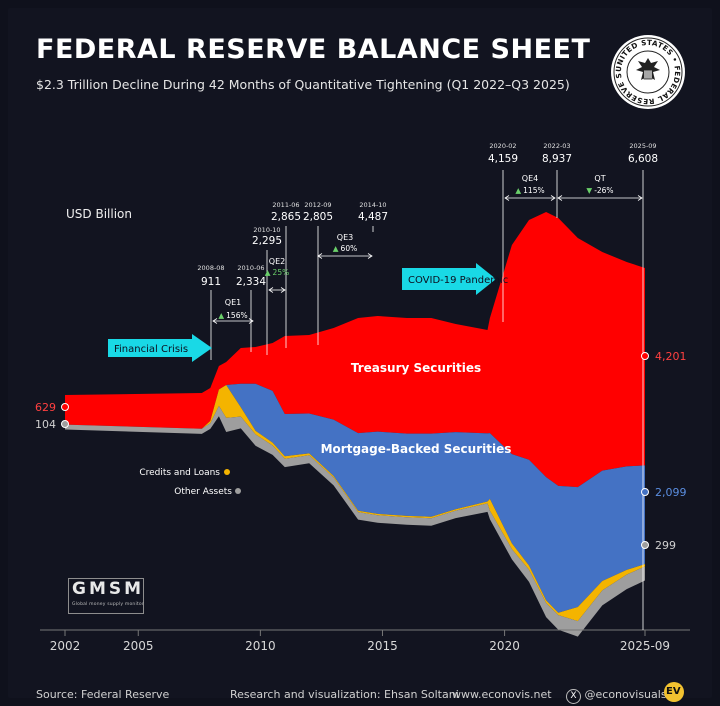  Describe the element at coordinates (267, 241) in the screenshot. I see `total-label-value: 2,295` at that location.